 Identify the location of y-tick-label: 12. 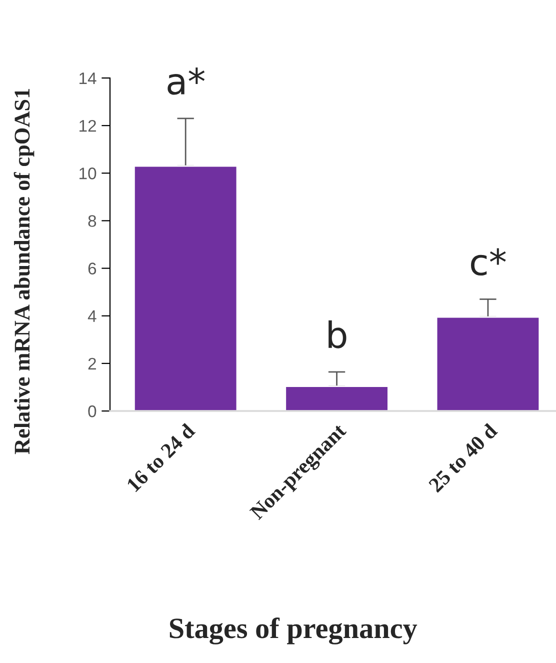
(88, 126).